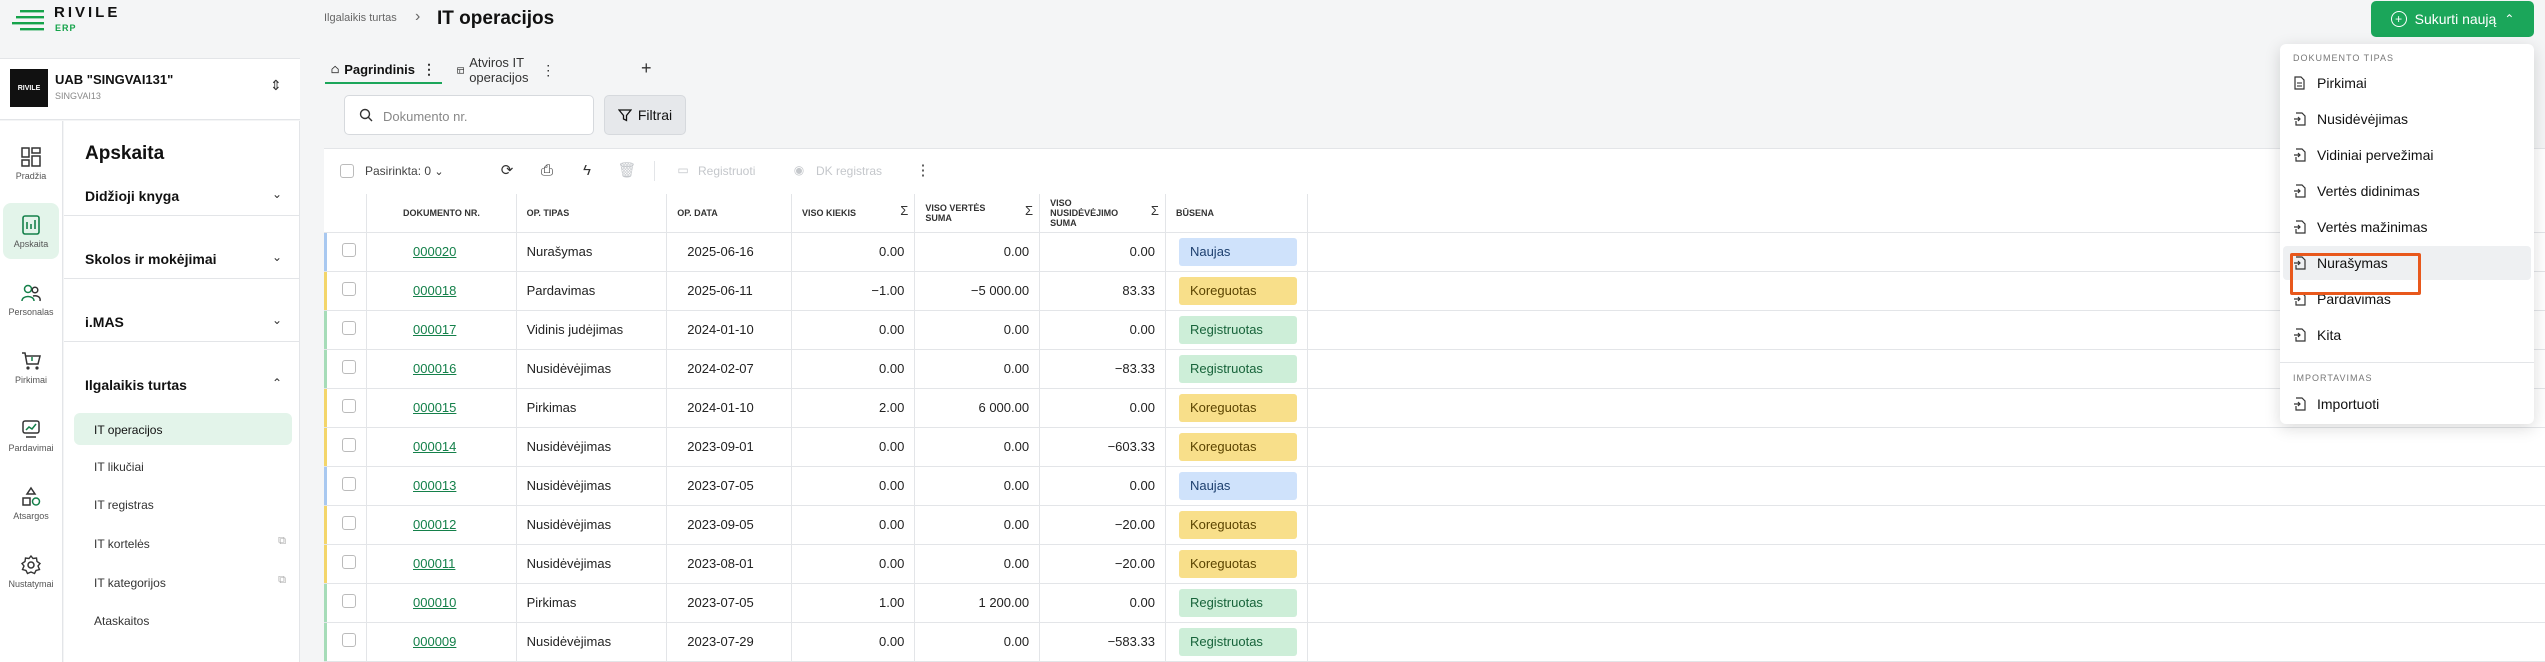 The height and width of the screenshot is (662, 2545). I want to click on sidebar-item-it-likuciai: IT likučiai, so click(183, 466).